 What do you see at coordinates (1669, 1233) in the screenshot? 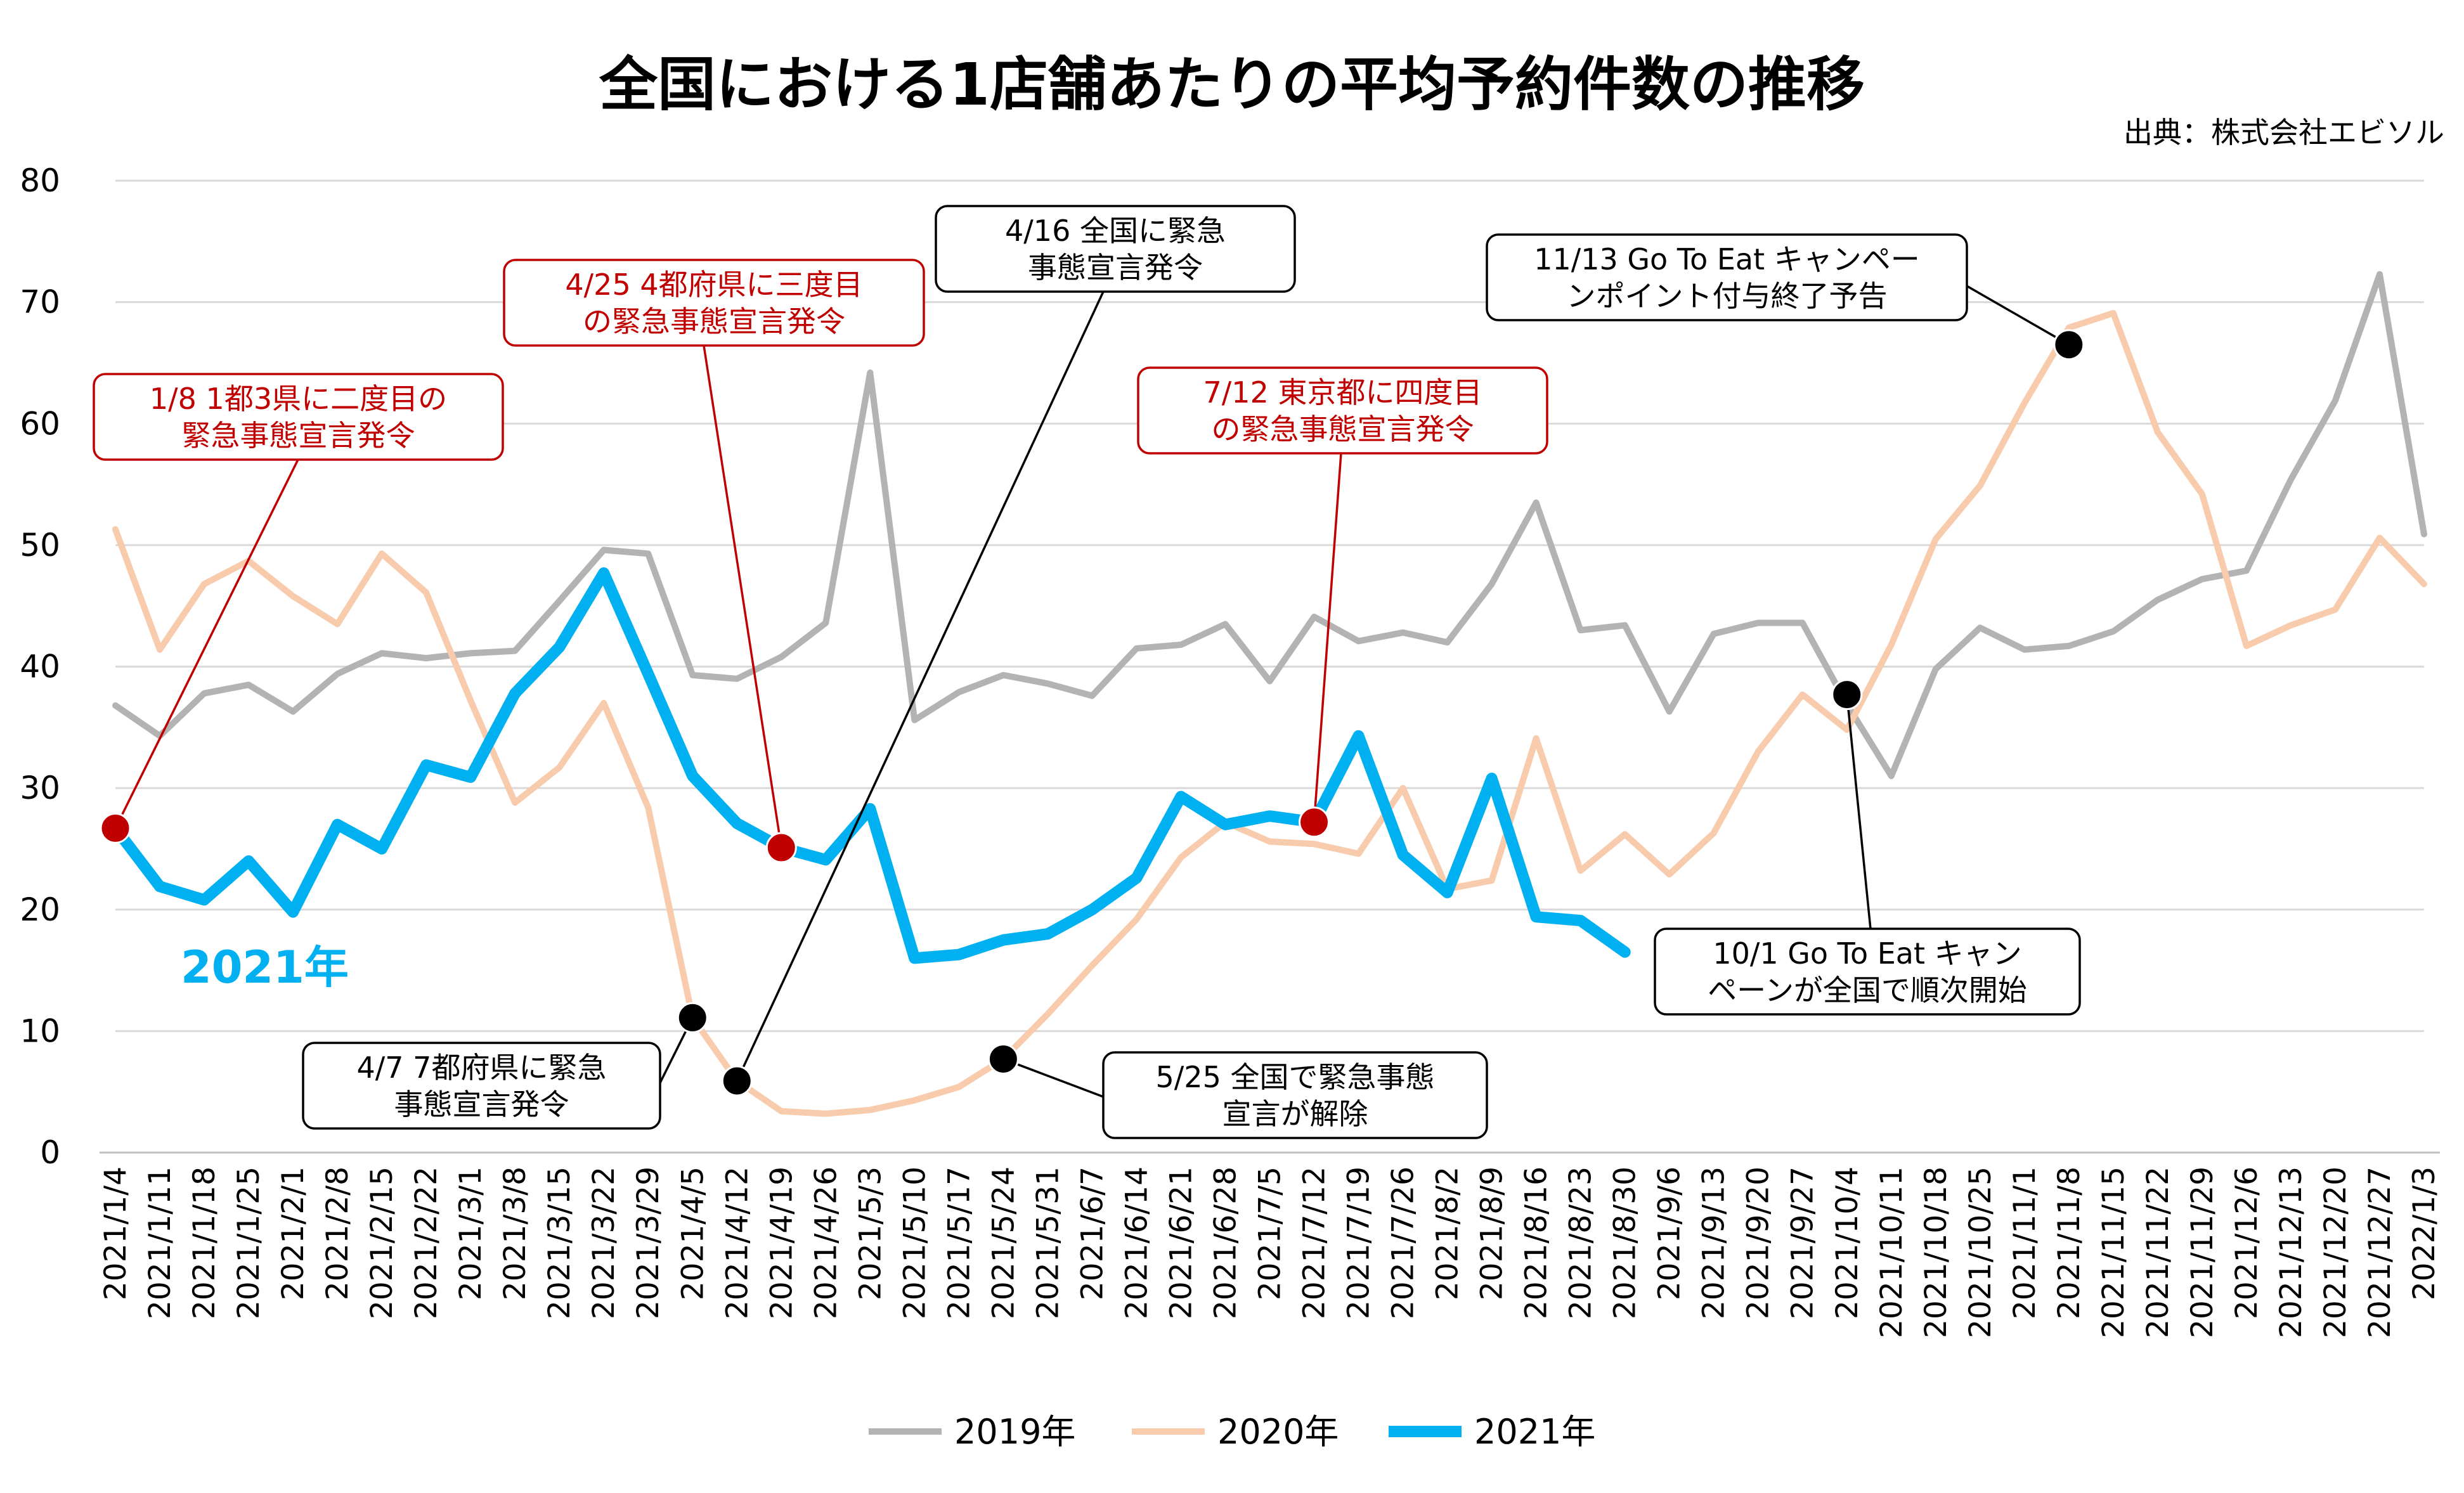
I see `x-tick-label: 2021/9/6` at bounding box center [1669, 1233].